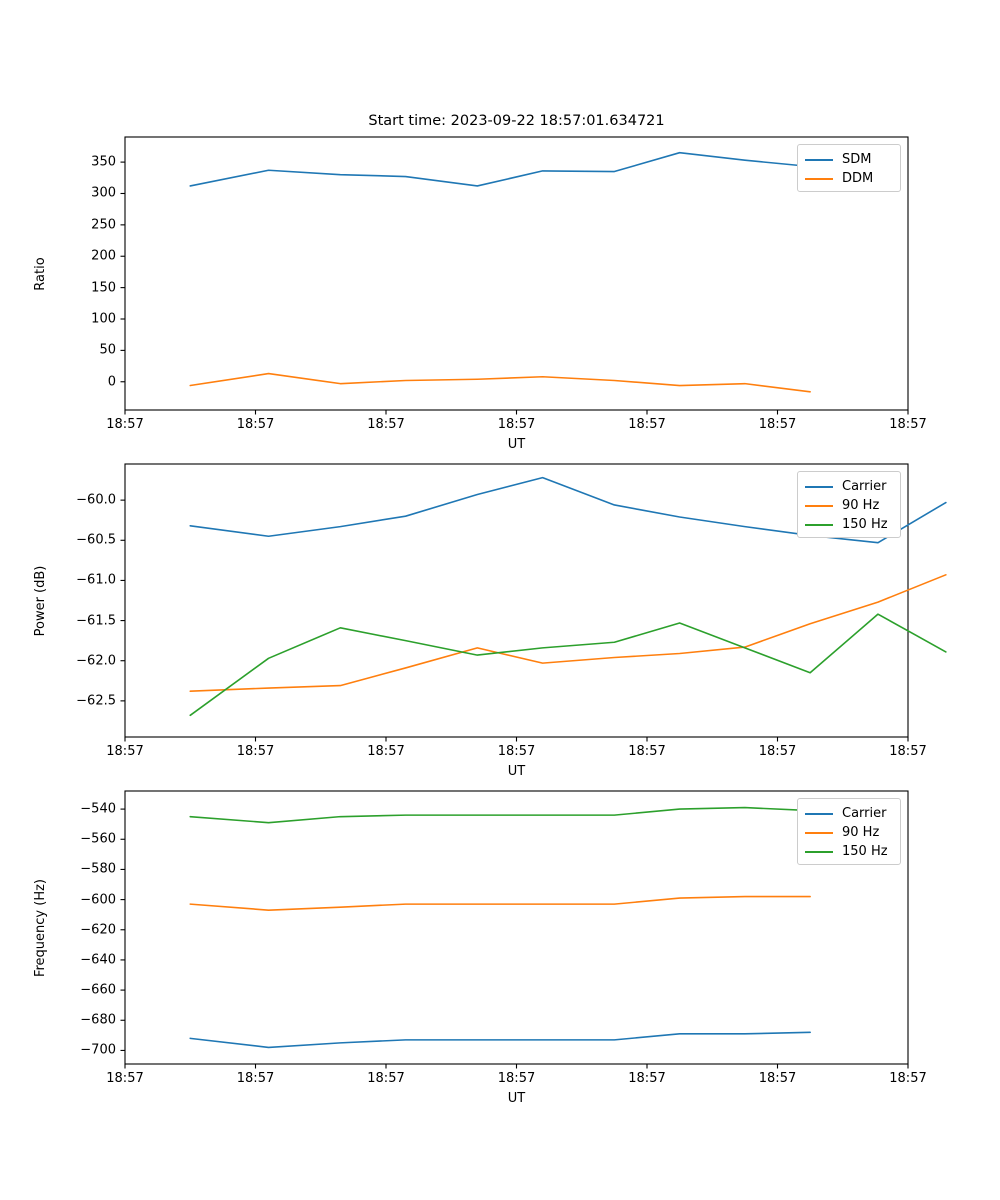 Image resolution: width=1000 pixels, height=1200 pixels. Describe the element at coordinates (103, 319) in the screenshot. I see `y-tick-label: 100` at that location.